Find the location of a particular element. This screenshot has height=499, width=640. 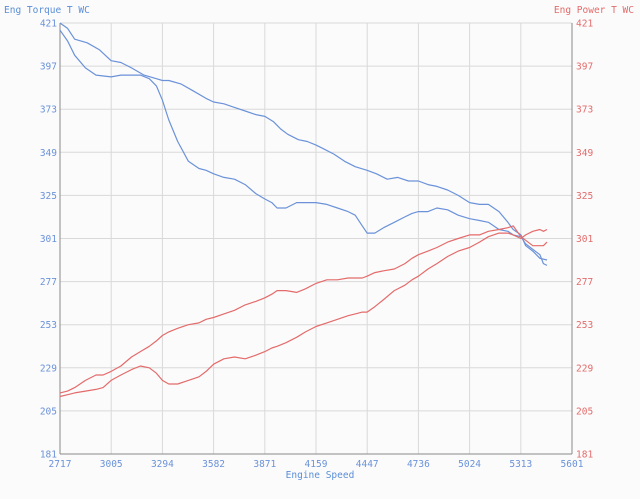

y-right-tick-label: 181 is located at coordinates (584, 455).